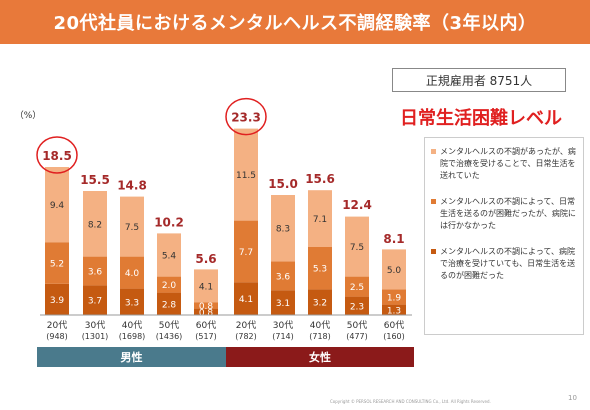  I want to click on sample-size-label: (160), so click(394, 336).